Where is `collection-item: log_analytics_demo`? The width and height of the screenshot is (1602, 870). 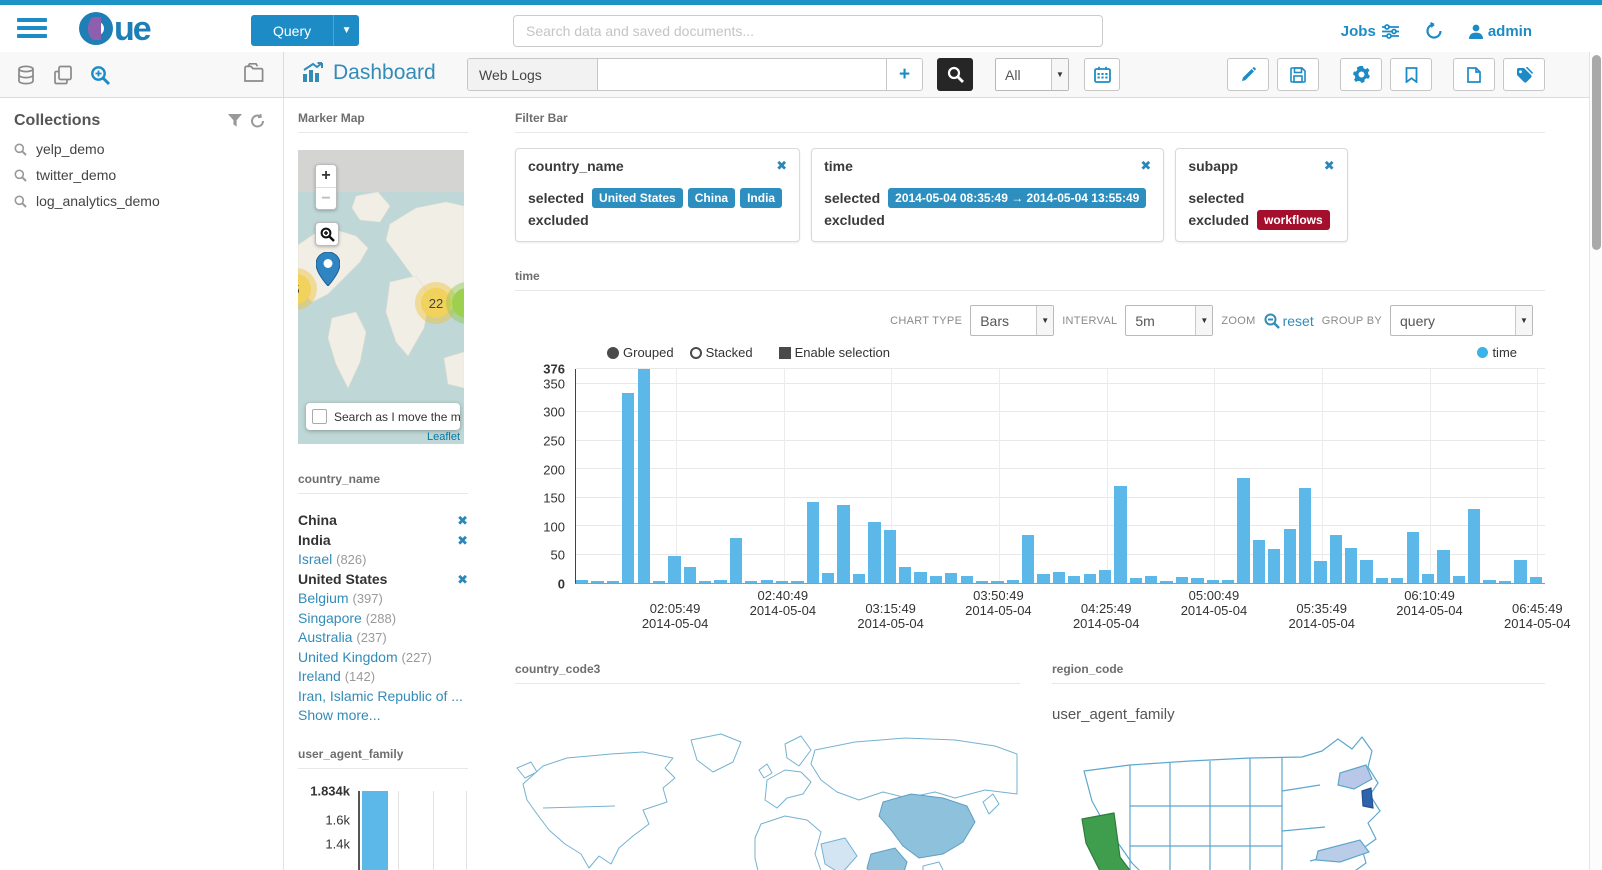
collection-item: log_analytics_demo is located at coordinates (141, 201).